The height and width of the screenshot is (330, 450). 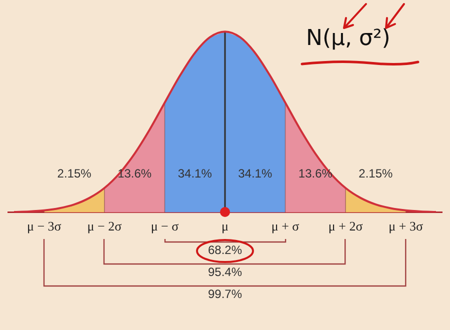 What do you see at coordinates (405, 226) in the screenshot?
I see `x-tick-label: μ + 3σ` at bounding box center [405, 226].